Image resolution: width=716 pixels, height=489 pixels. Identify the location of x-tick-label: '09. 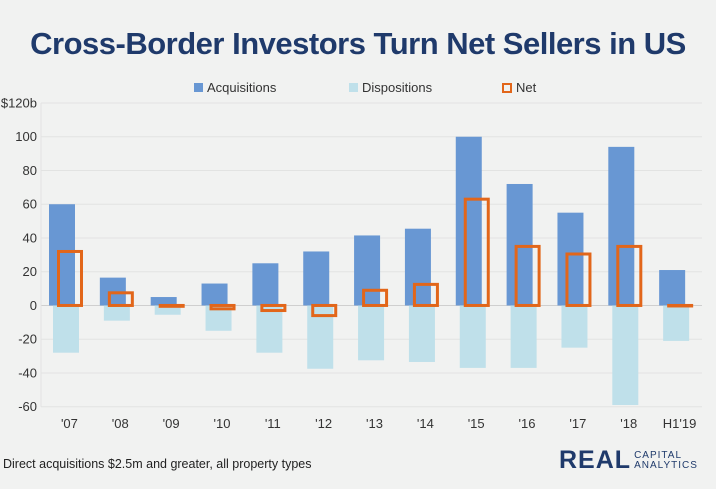
(171, 423).